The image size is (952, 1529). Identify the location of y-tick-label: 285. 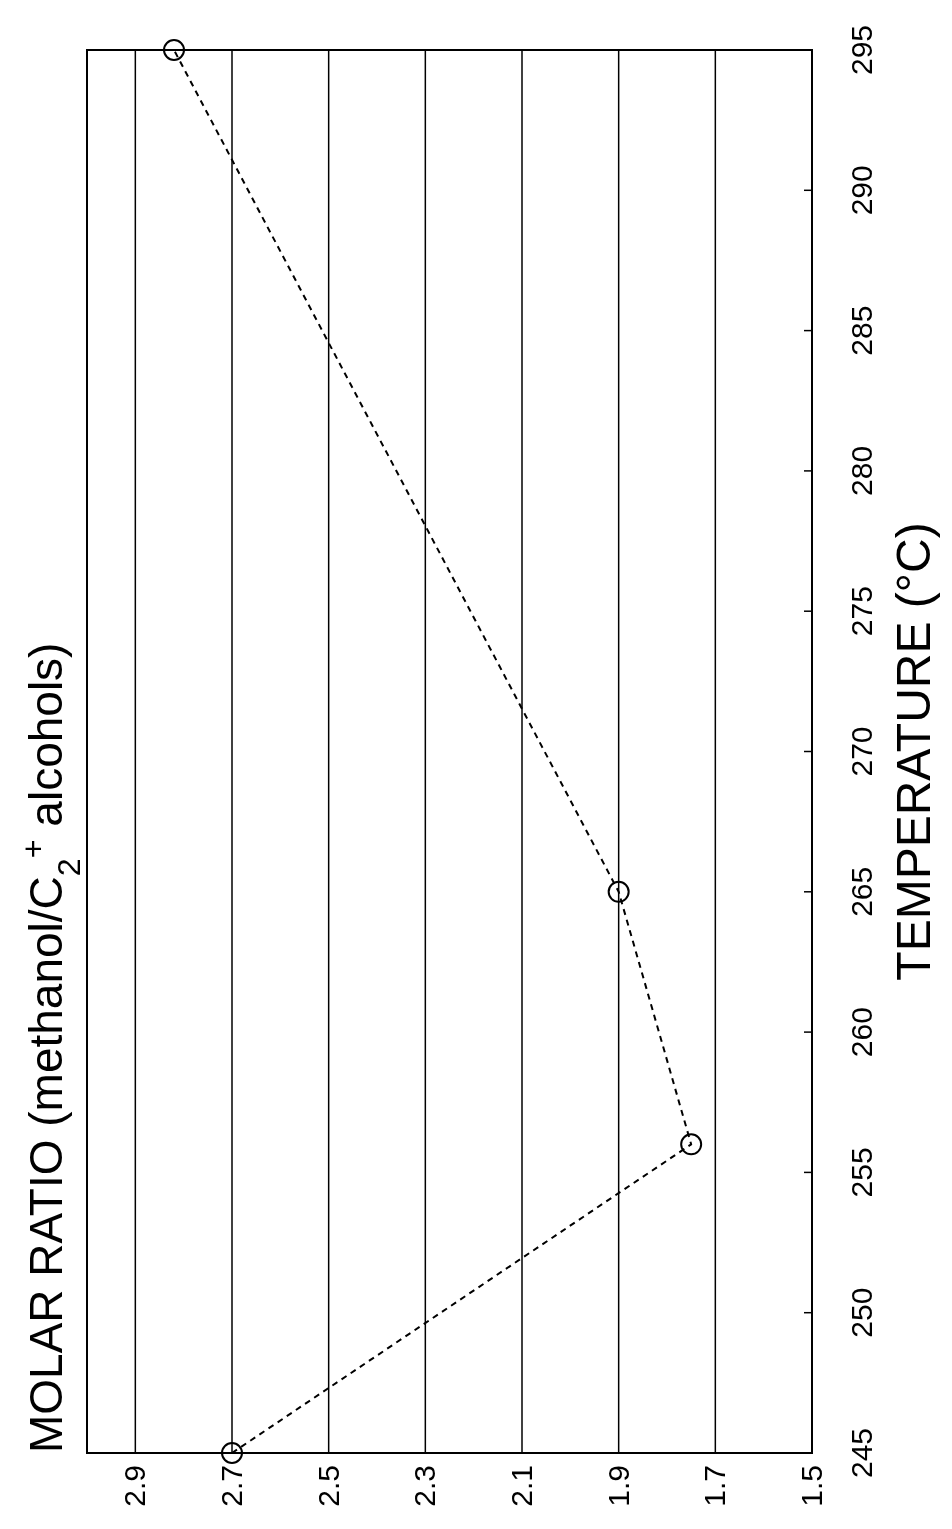
(861, 330).